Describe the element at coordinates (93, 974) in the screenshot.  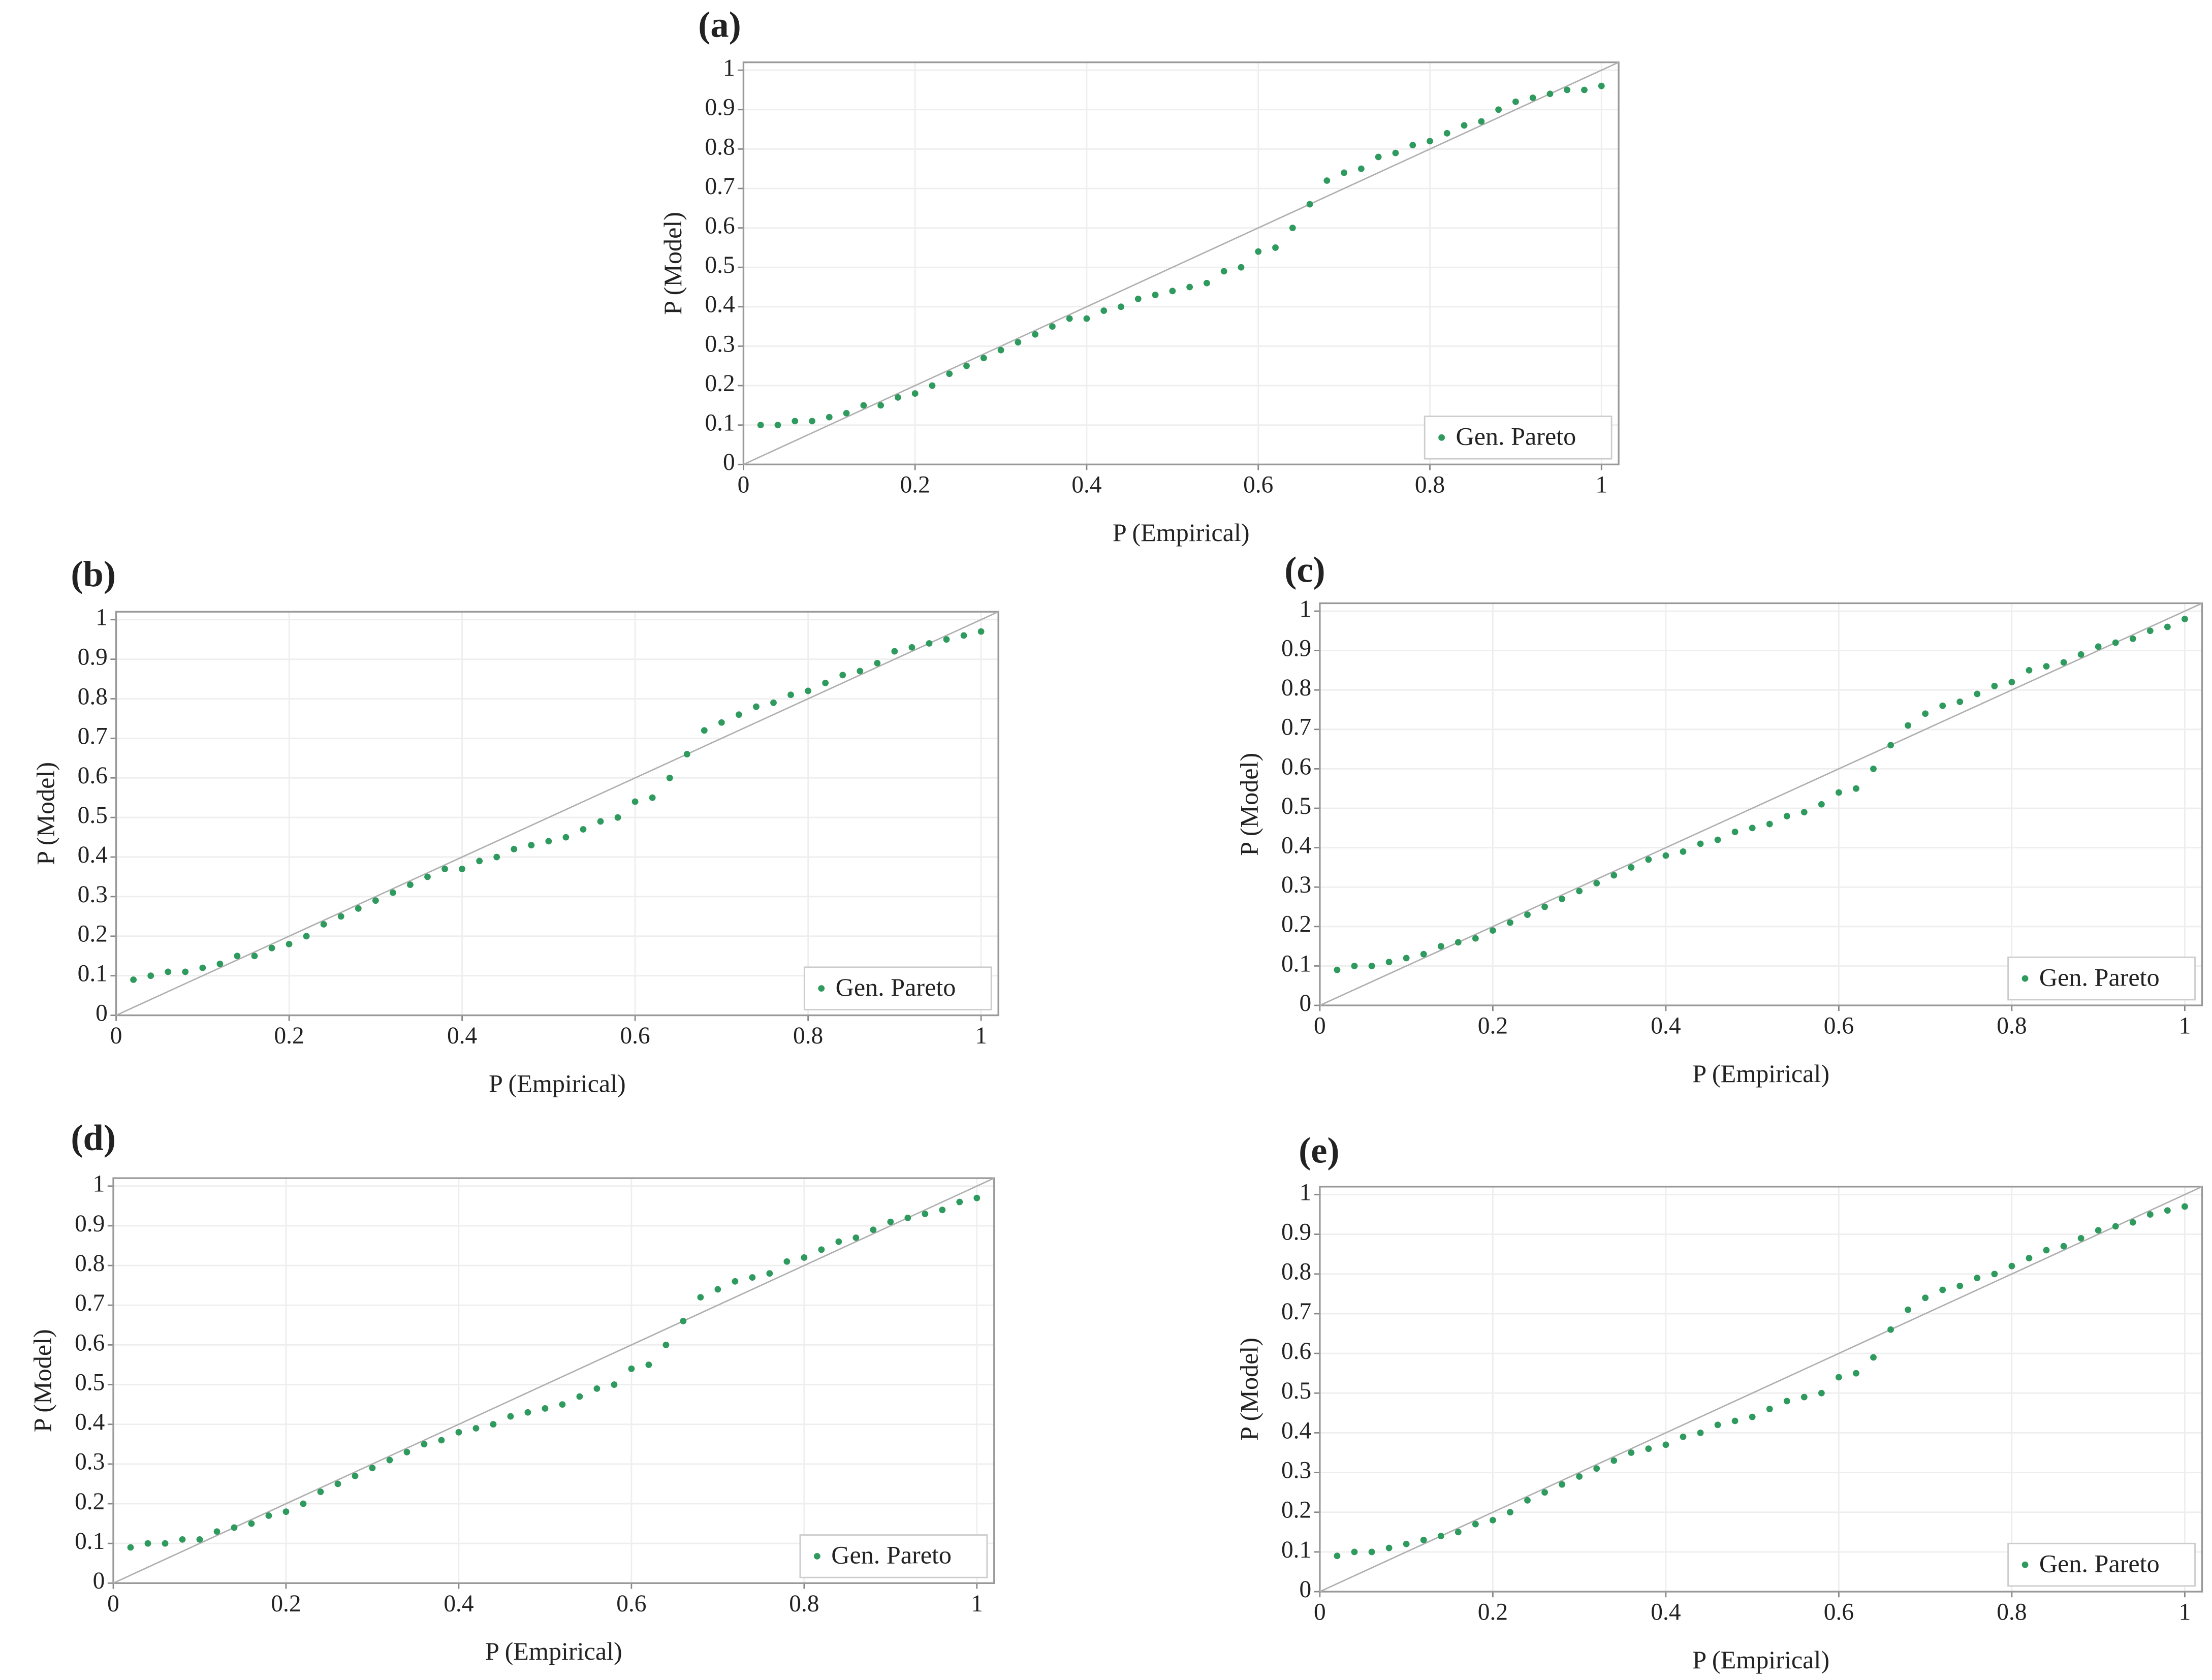
I see `y-tick-label: 0.1` at that location.